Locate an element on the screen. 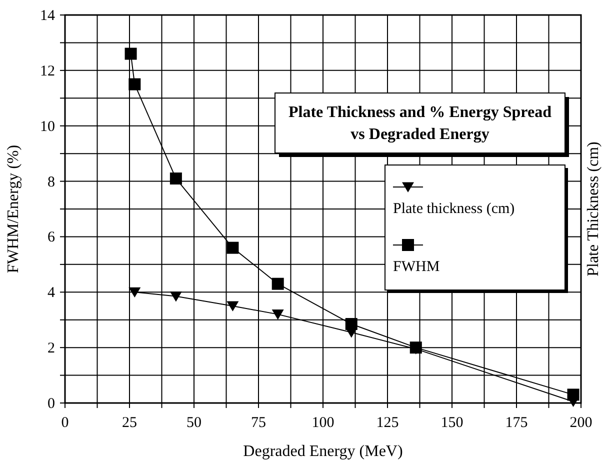 Image resolution: width=604 pixels, height=462 pixels. x-tick-label: 75 is located at coordinates (258, 423).